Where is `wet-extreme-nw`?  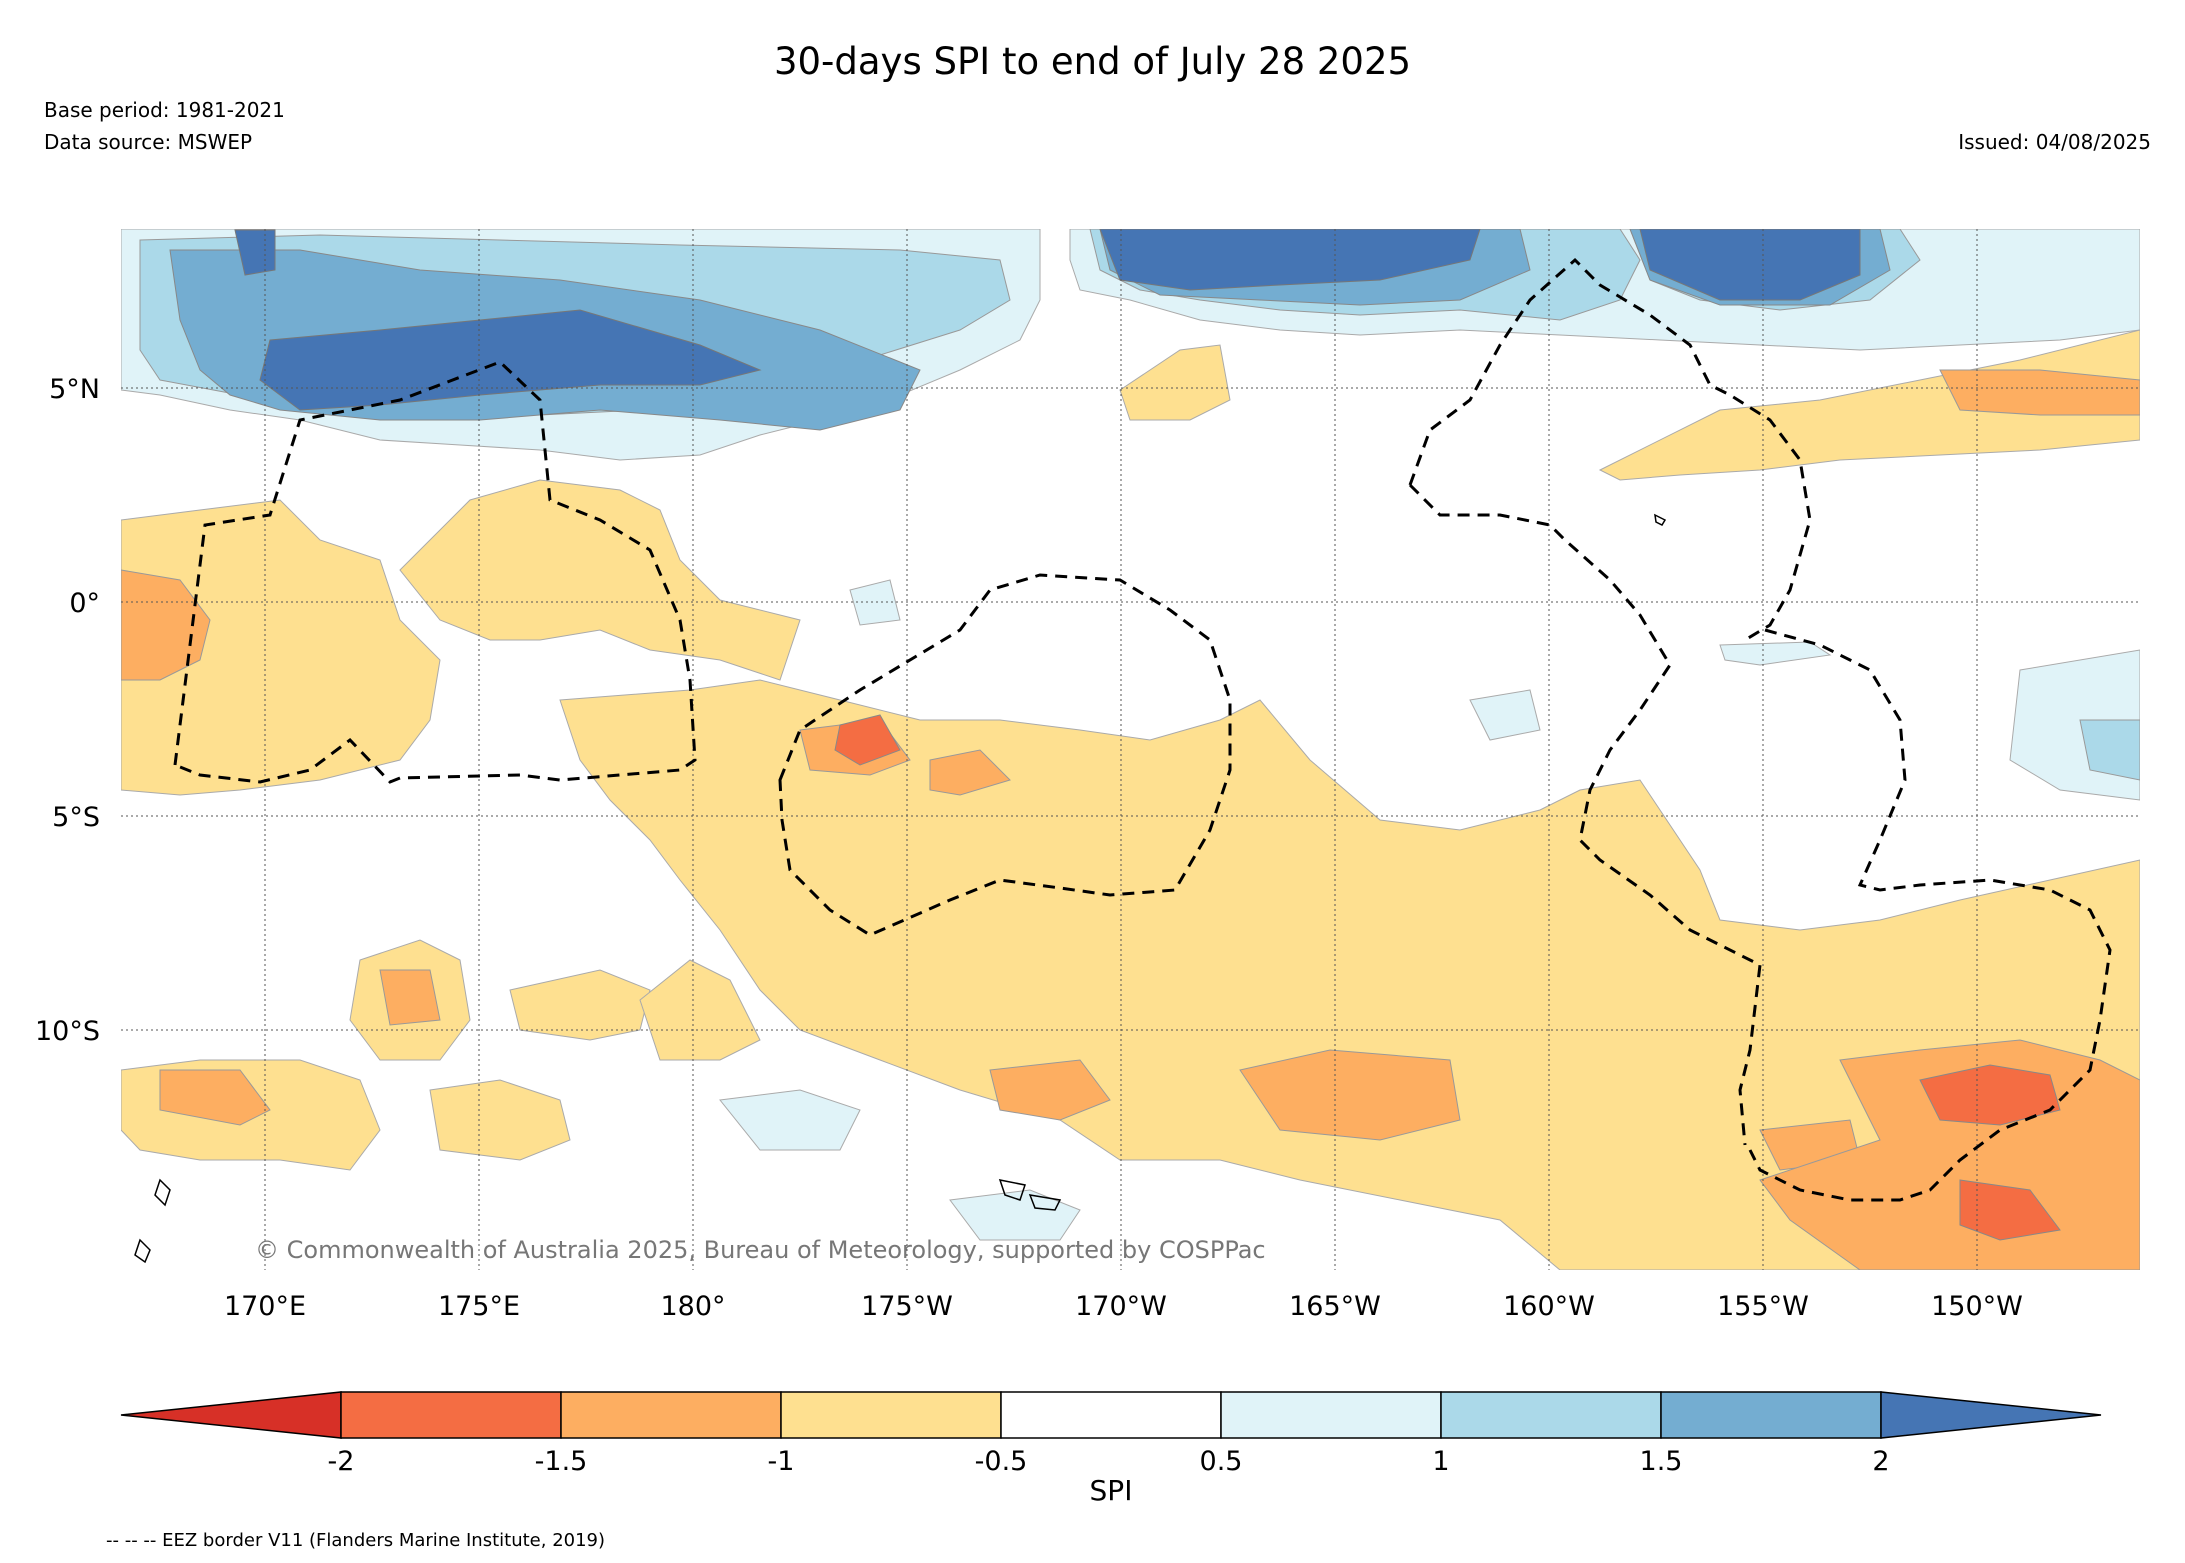 wet-extreme-nw is located at coordinates (255, 252).